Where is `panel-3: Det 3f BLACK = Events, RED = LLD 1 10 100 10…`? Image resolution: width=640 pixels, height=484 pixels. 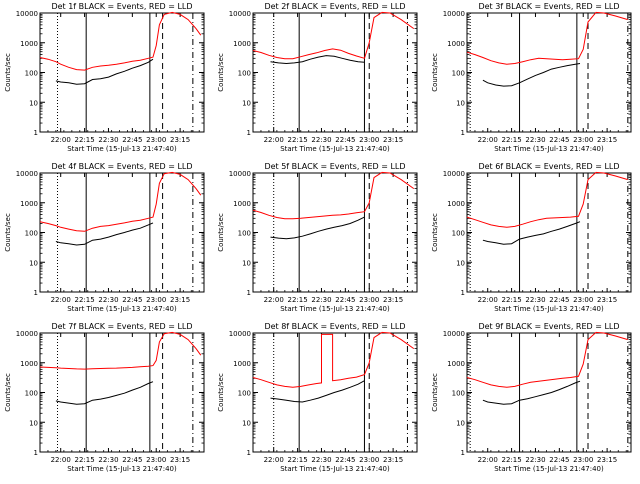 panel-3: Det 3f BLACK = Events, RED = LLD 1 10 100 10… is located at coordinates (531, 77).